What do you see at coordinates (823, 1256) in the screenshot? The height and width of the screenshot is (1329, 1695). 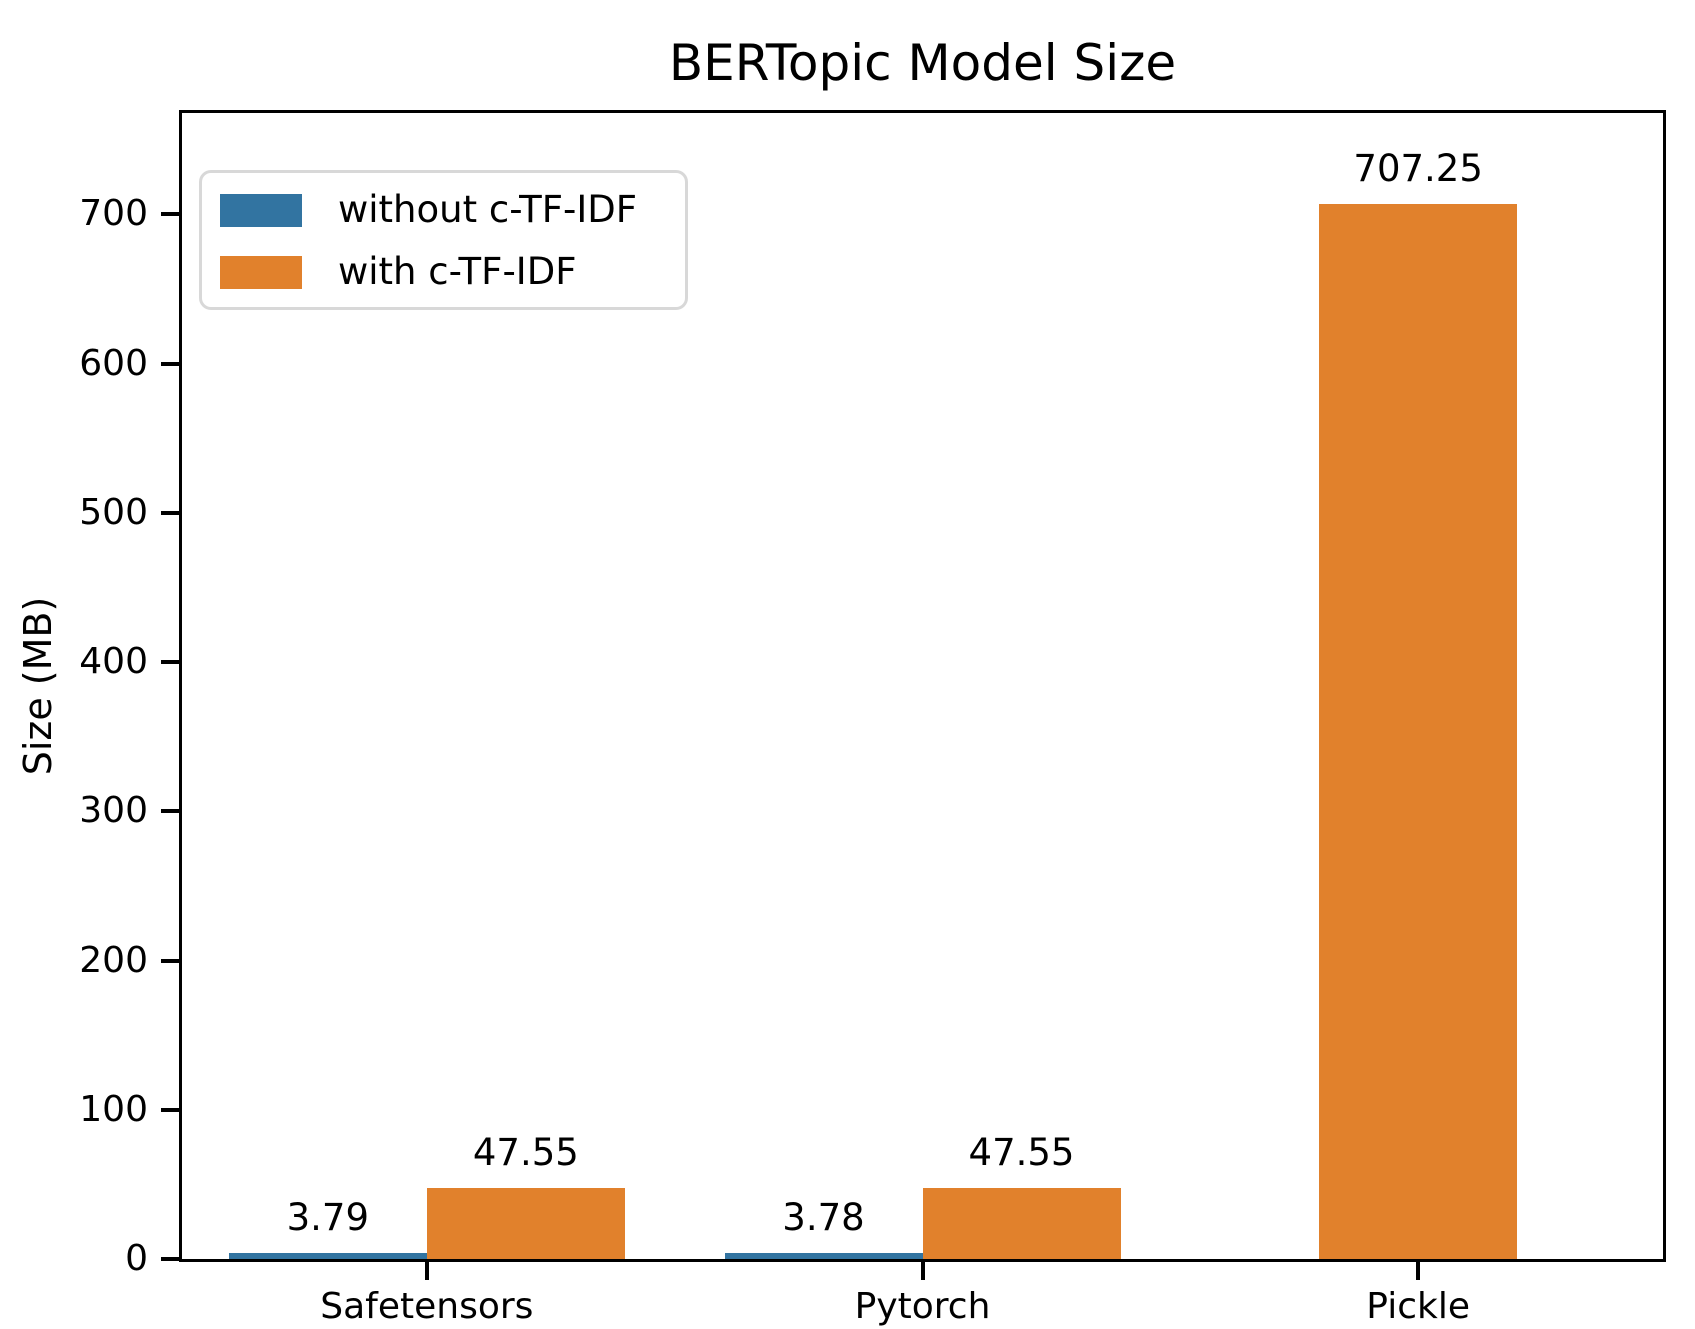 I see `bar-pytorch-without-ctfidf` at bounding box center [823, 1256].